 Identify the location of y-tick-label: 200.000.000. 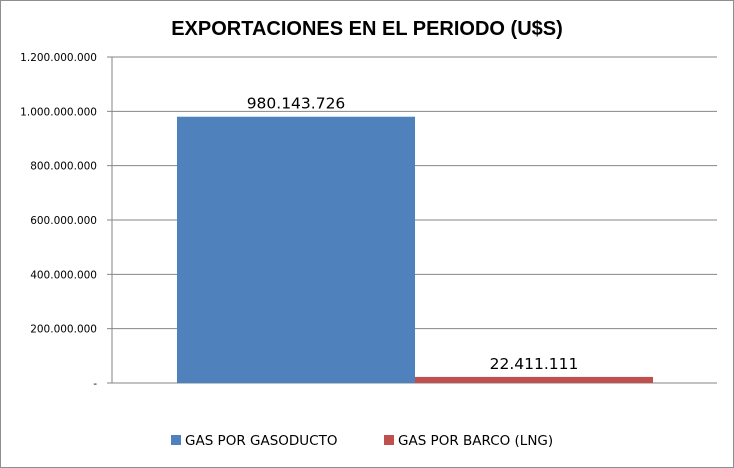
(63, 330).